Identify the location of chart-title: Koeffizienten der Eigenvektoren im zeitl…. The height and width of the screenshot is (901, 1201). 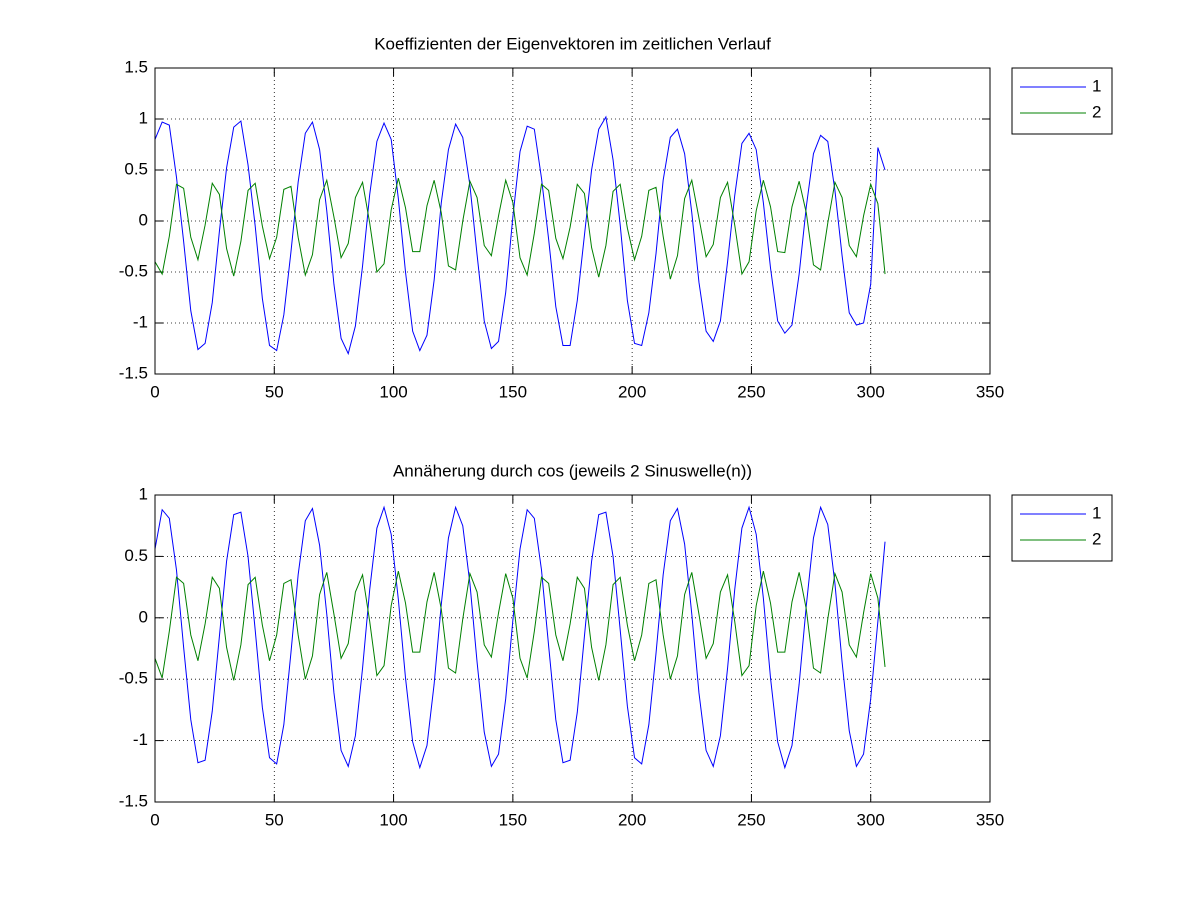
(572, 43).